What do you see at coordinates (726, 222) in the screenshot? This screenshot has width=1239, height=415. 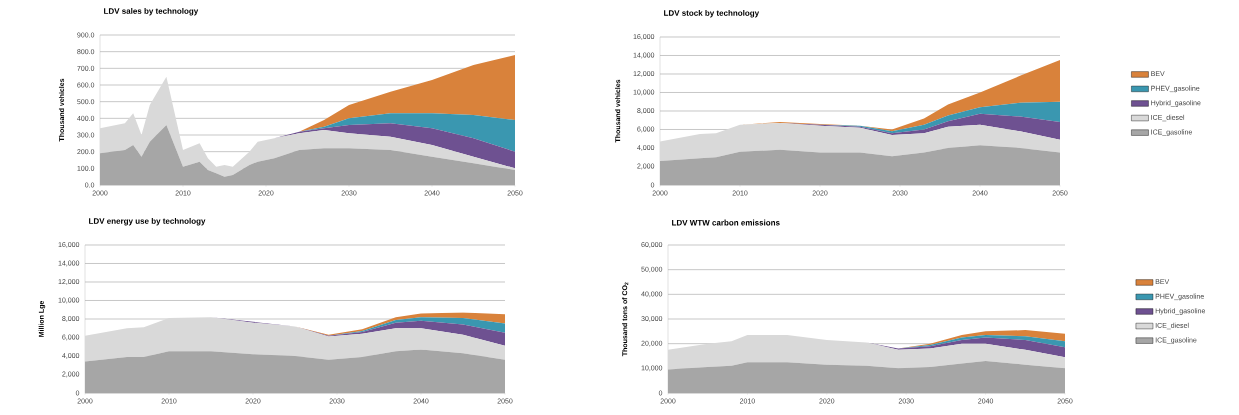 I see `chart-title: LDV WTW carbon emissions` at bounding box center [726, 222].